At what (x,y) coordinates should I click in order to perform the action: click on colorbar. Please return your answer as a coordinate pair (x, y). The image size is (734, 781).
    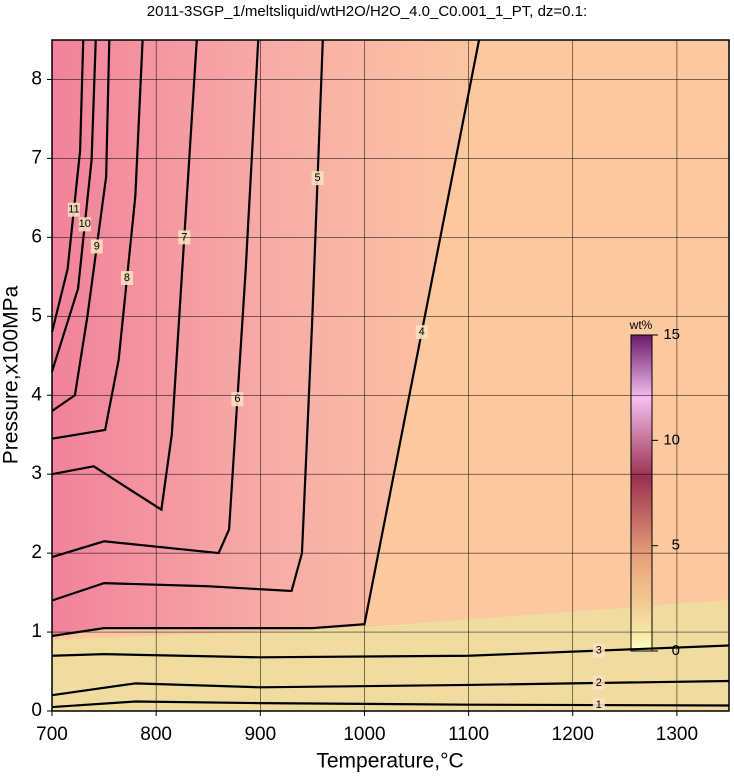
    Looking at the image, I should click on (641, 493).